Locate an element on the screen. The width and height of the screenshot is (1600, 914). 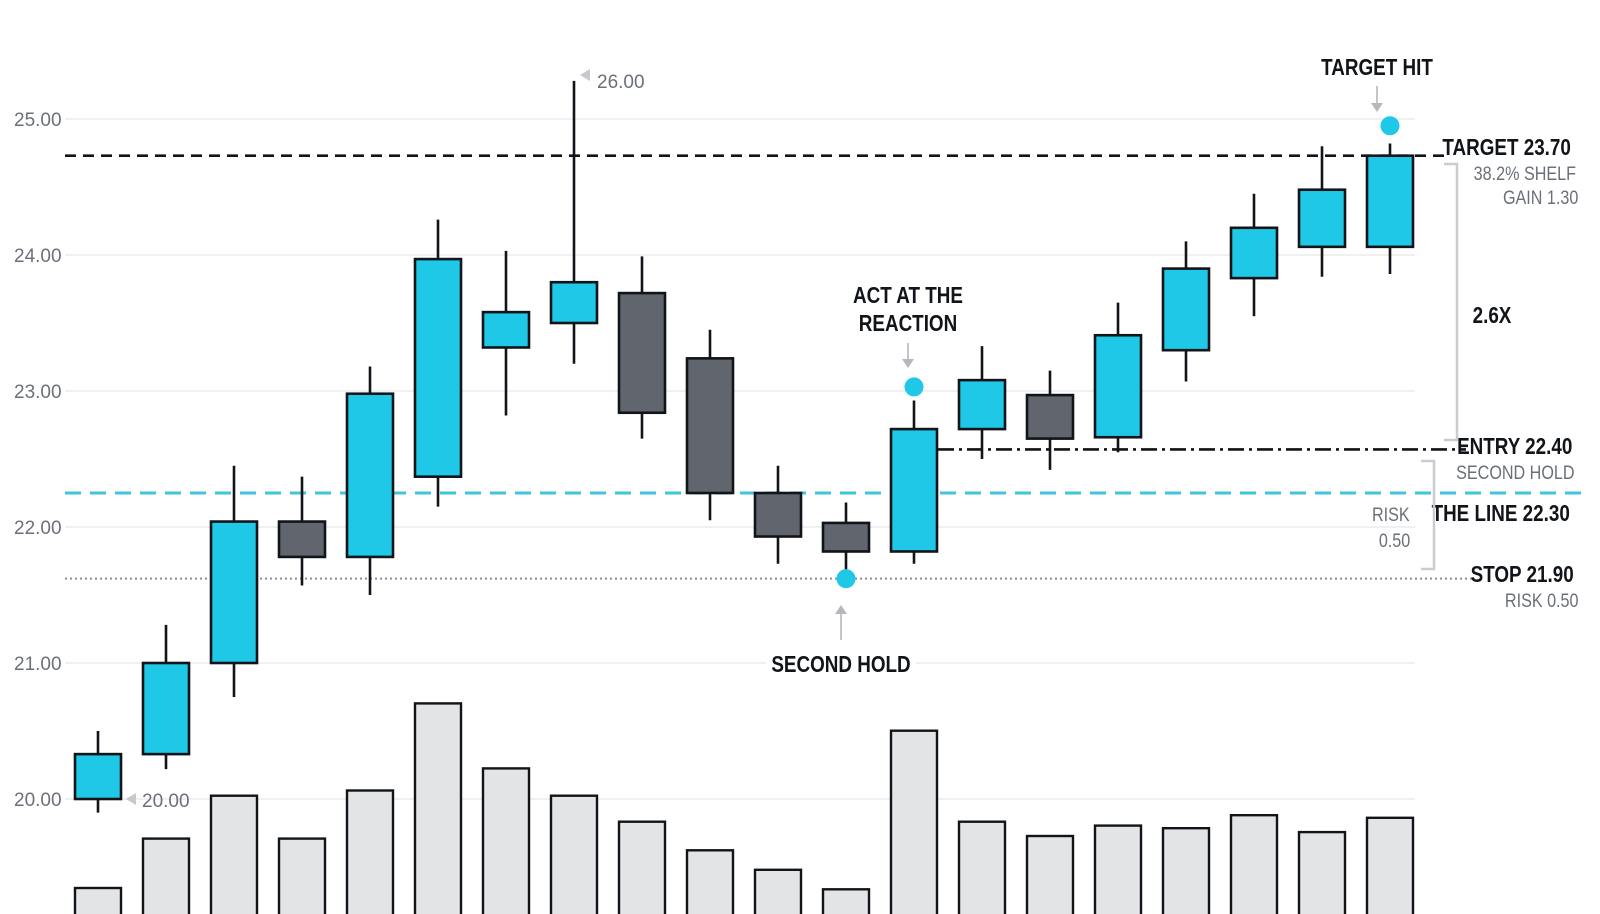
risk-bracket-value: 0.50 is located at coordinates (1395, 541).